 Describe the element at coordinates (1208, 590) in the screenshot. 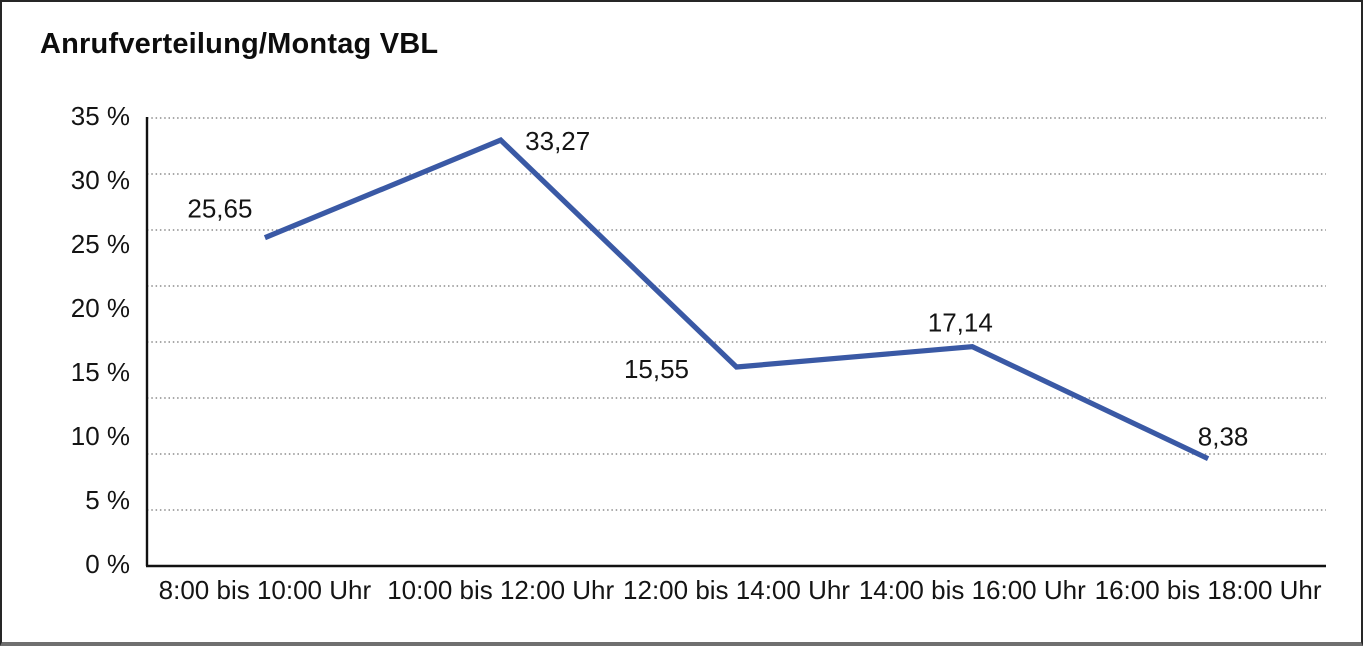

I see `x-tick-label: 16:00 bis 18:00 Uhr` at that location.